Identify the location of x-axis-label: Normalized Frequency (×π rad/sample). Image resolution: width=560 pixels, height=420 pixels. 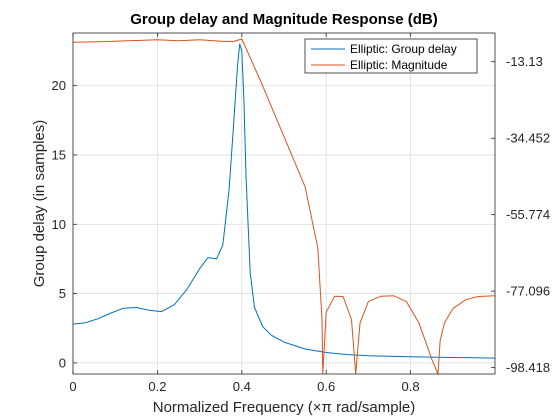
(284, 407).